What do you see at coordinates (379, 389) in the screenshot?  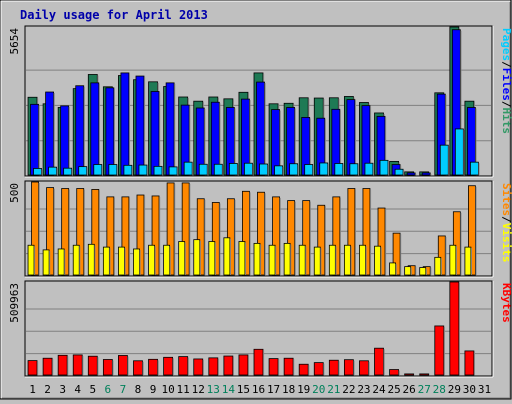 I see `x-tick-label: 24` at bounding box center [379, 389].